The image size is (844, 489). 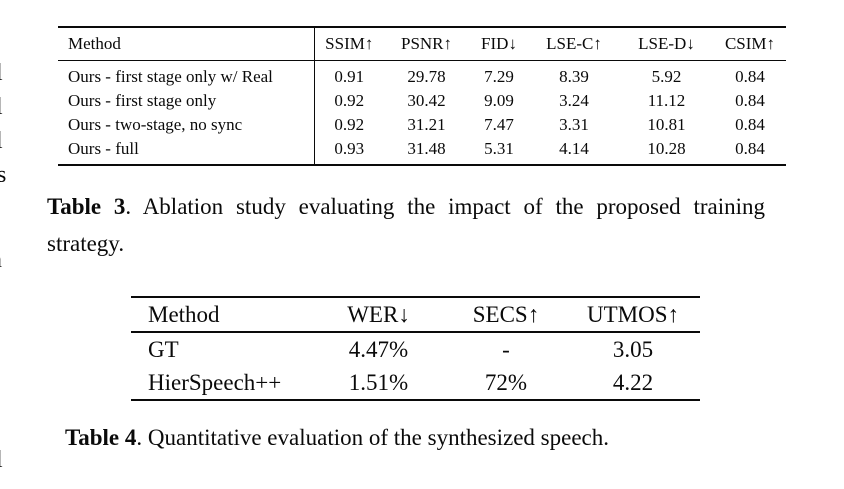 I want to click on value-cell: 7.47, so click(x=499, y=124).